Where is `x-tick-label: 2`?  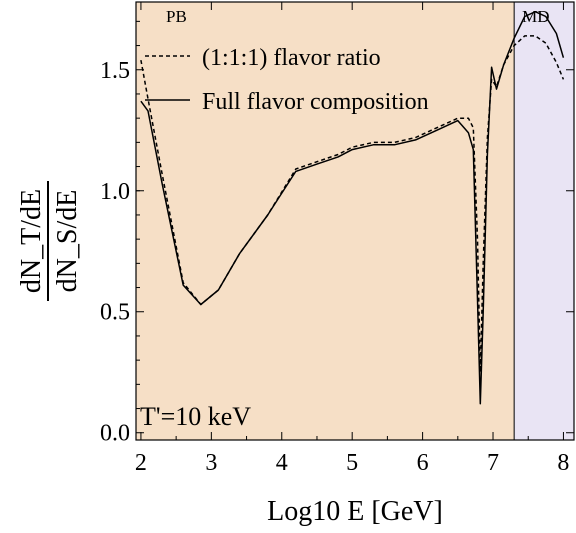
x-tick-label: 2 is located at coordinates (141, 463).